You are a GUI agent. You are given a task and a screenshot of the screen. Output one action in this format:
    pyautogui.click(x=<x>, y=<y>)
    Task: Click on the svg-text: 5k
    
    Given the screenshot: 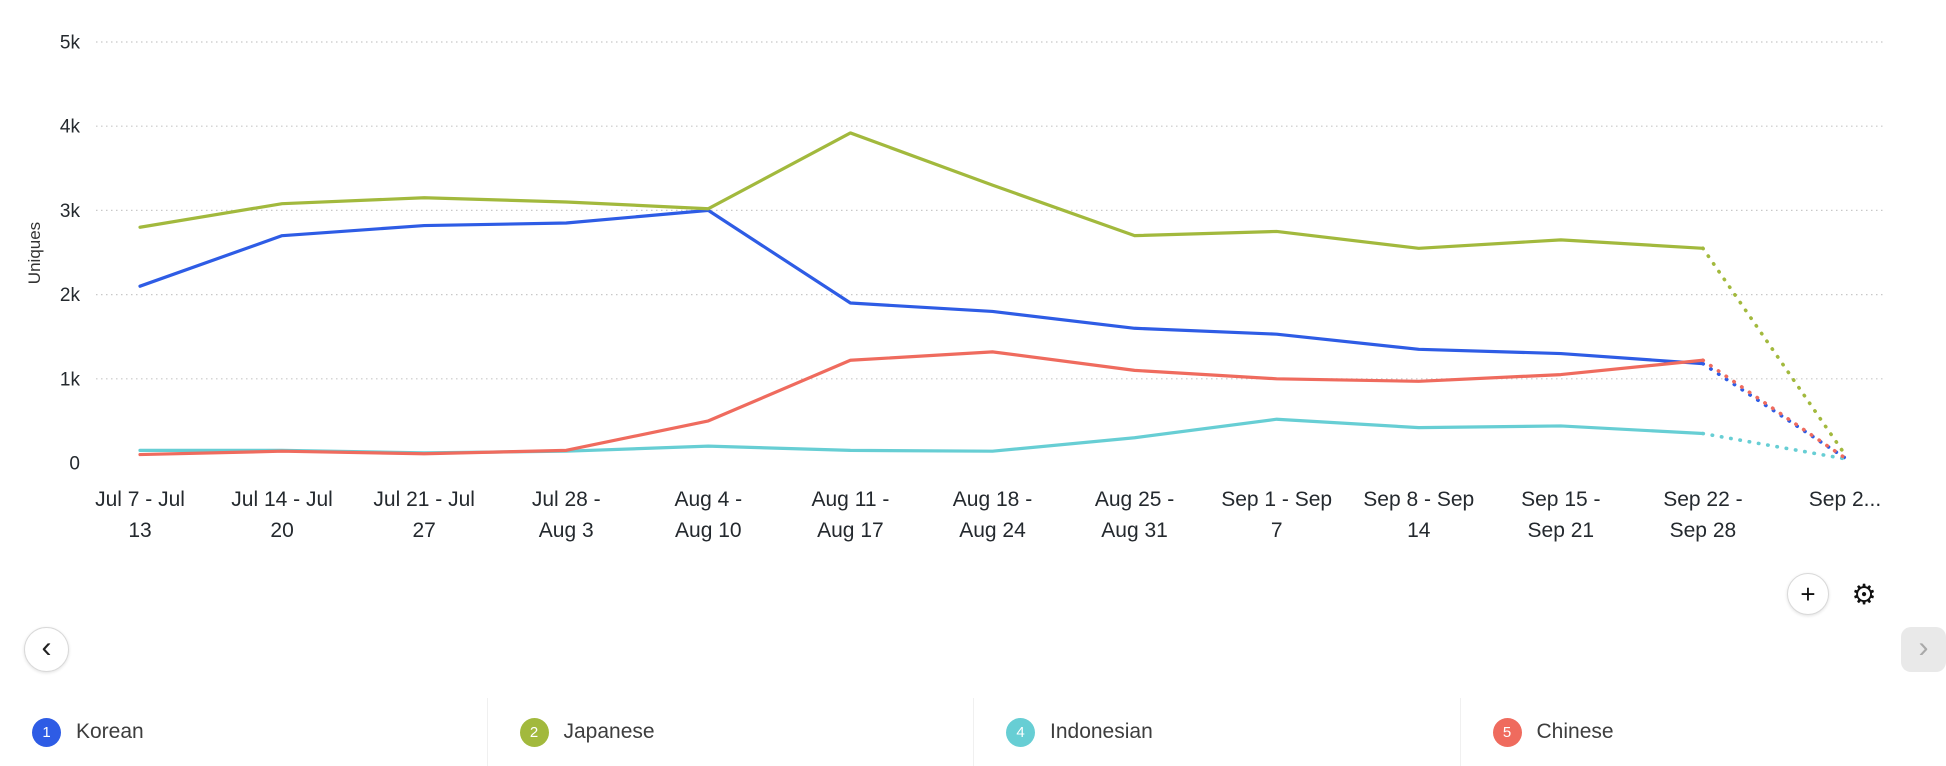 What is the action you would take?
    pyautogui.click(x=70, y=43)
    